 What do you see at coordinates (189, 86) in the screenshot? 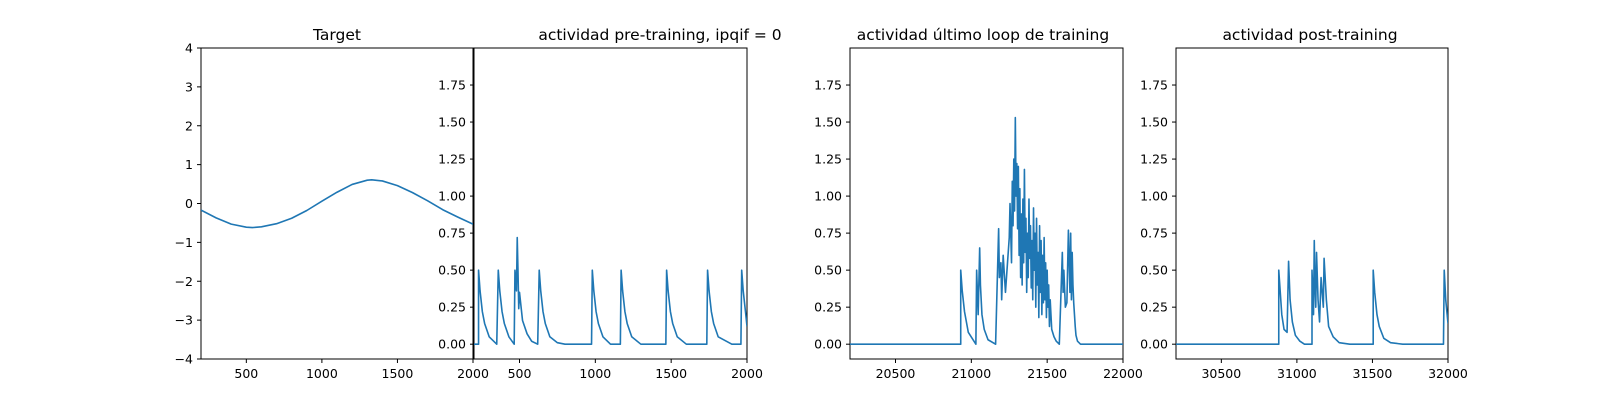
I see `y-tick-label: 3` at bounding box center [189, 86].